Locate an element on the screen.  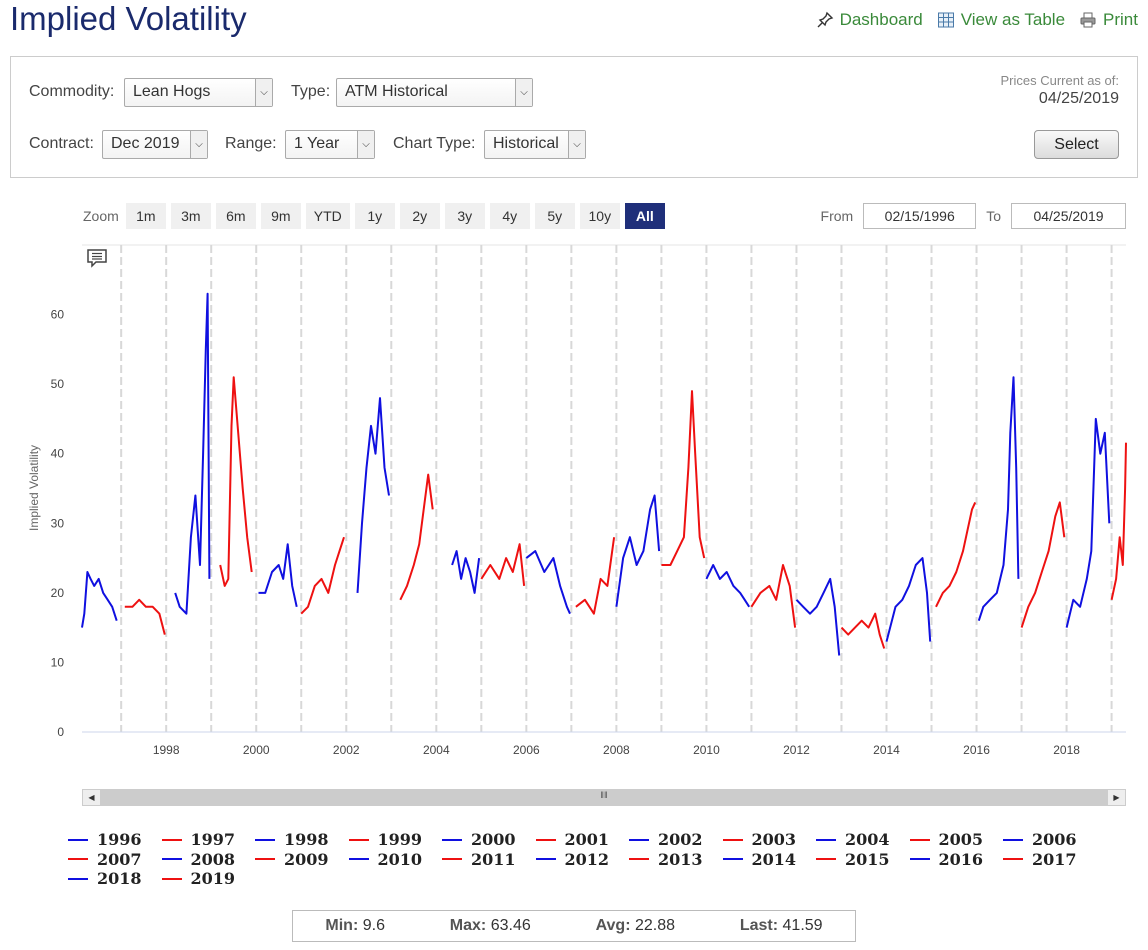
zoom-2y-button: 2y is located at coordinates (419, 216).